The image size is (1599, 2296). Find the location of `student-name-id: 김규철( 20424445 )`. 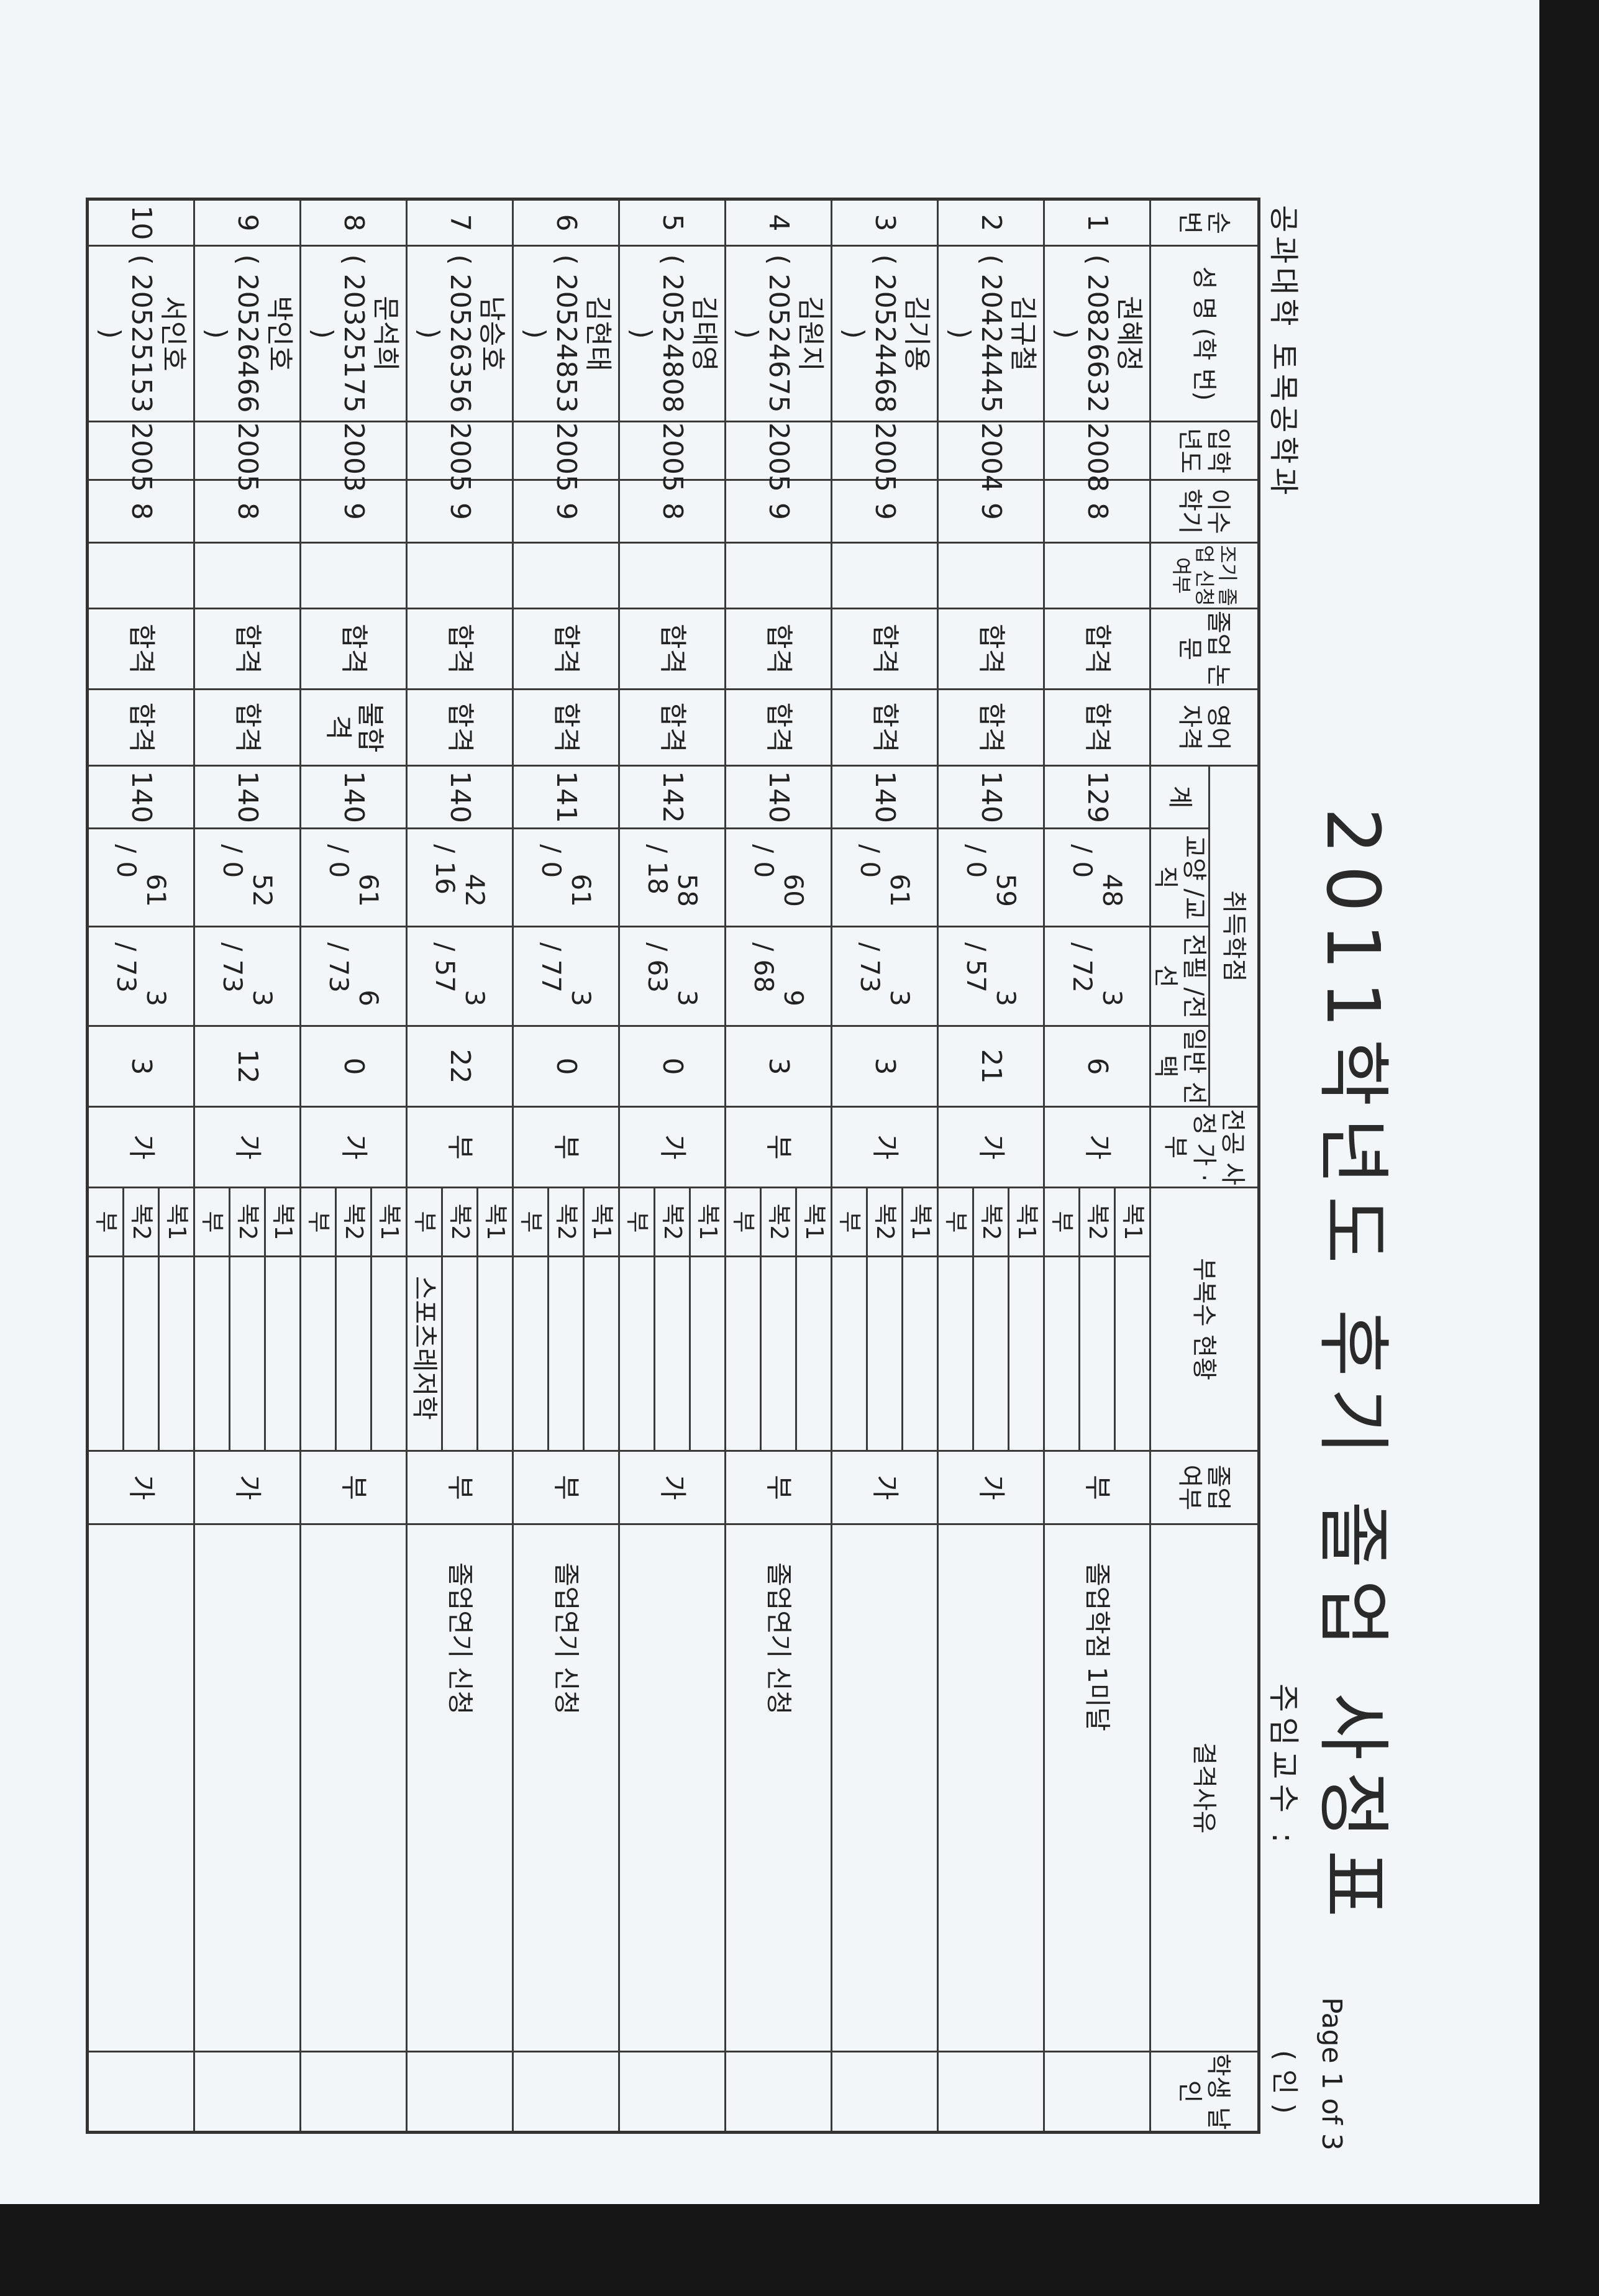

student-name-id: 김규철( 20424445 ) is located at coordinates (990, 333).